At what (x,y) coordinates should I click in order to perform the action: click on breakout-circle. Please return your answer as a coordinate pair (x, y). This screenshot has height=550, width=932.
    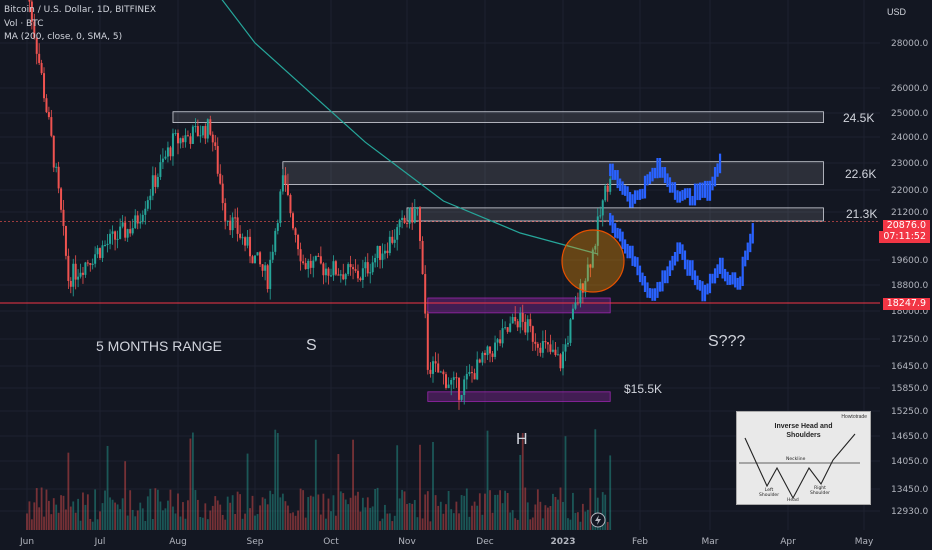
    Looking at the image, I should click on (593, 261).